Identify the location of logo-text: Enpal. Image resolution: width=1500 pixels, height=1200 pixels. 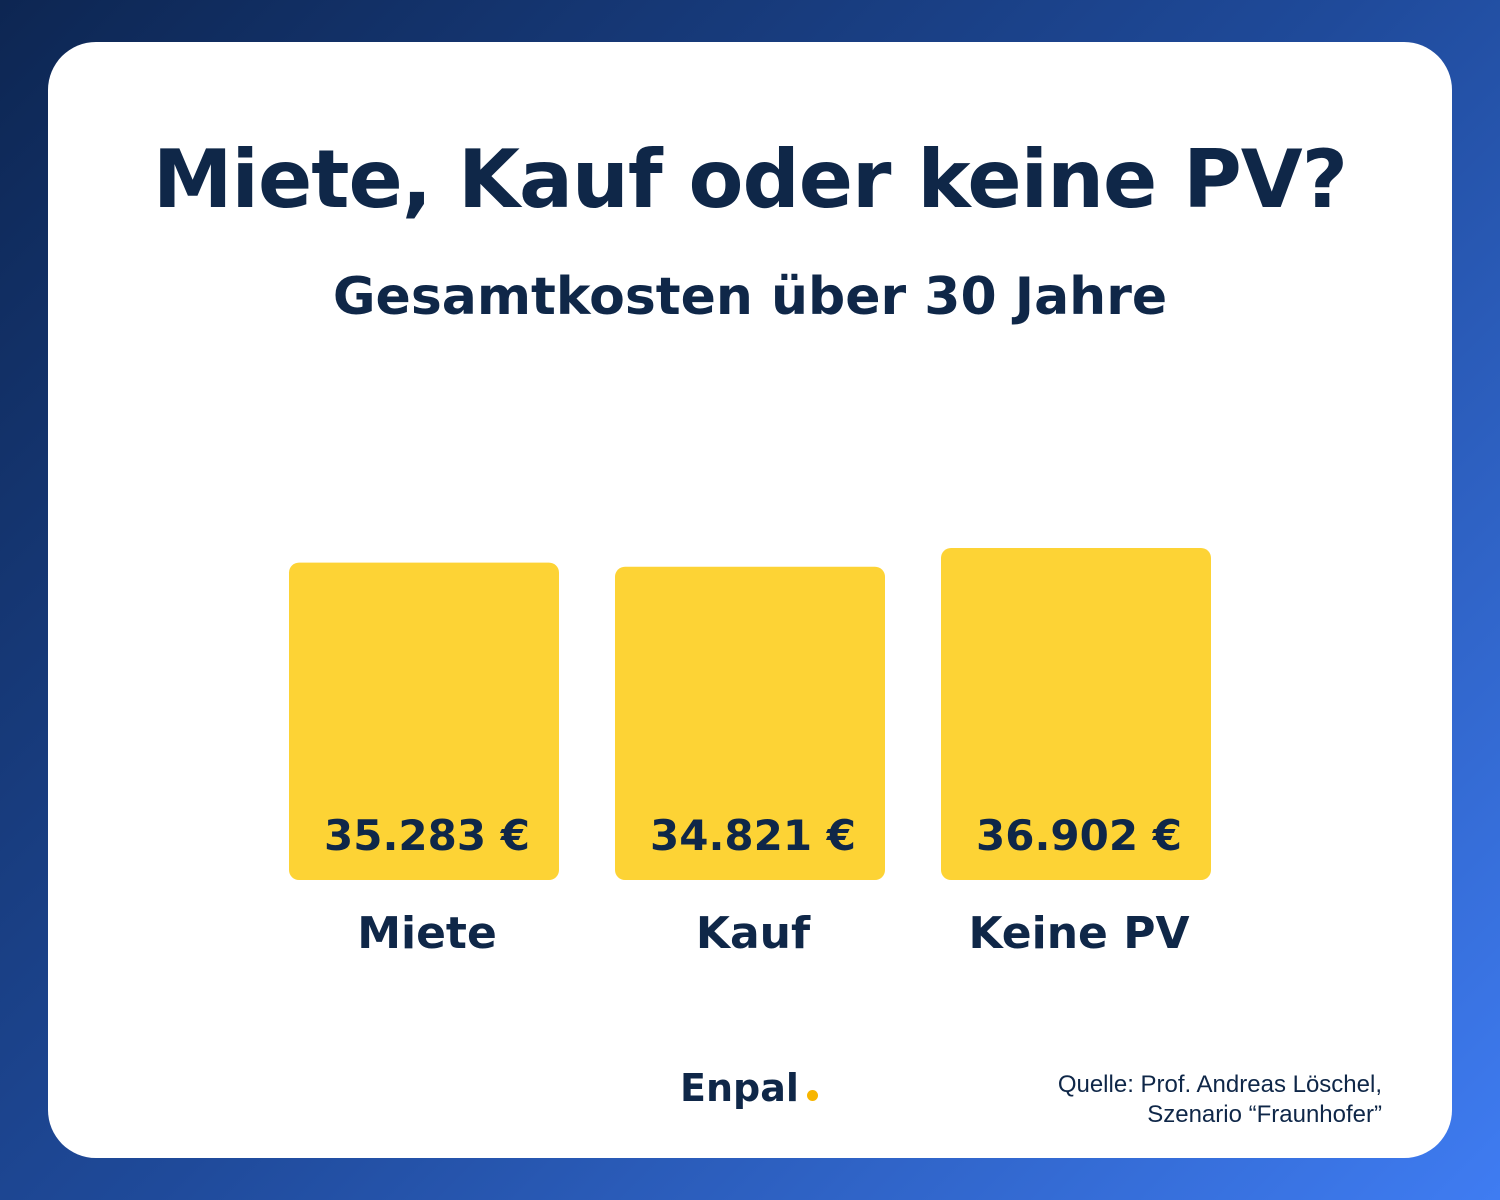
(739, 1088).